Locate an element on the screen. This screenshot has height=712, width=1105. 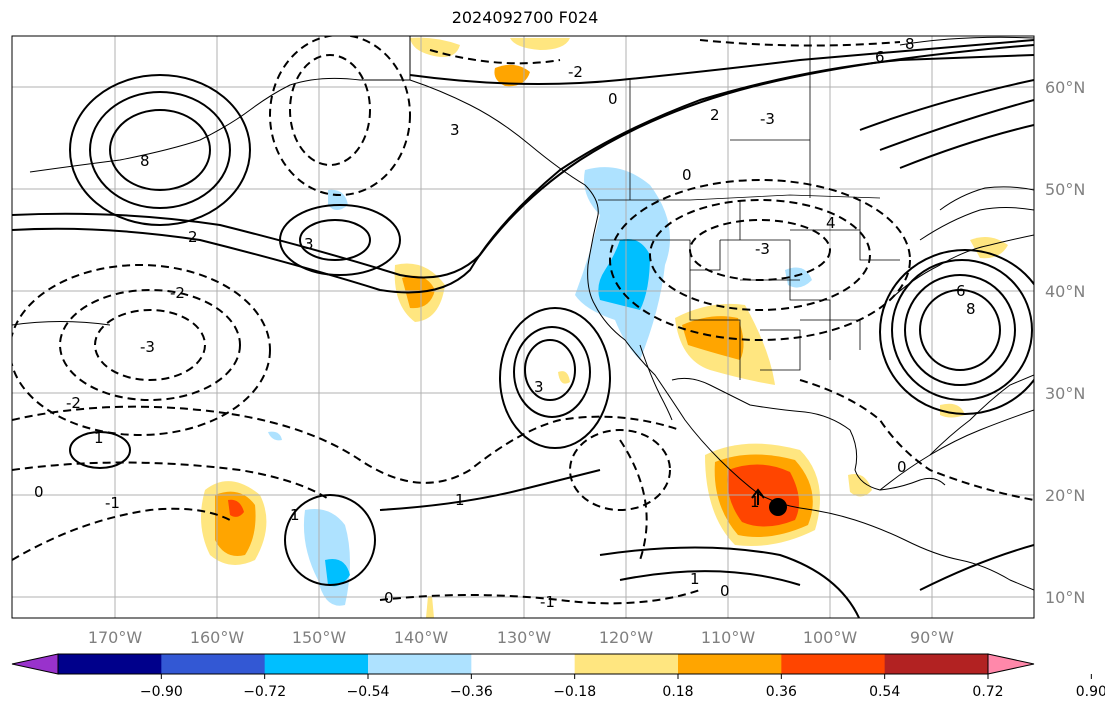
lat-label: 30°N is located at coordinates (1065, 393).